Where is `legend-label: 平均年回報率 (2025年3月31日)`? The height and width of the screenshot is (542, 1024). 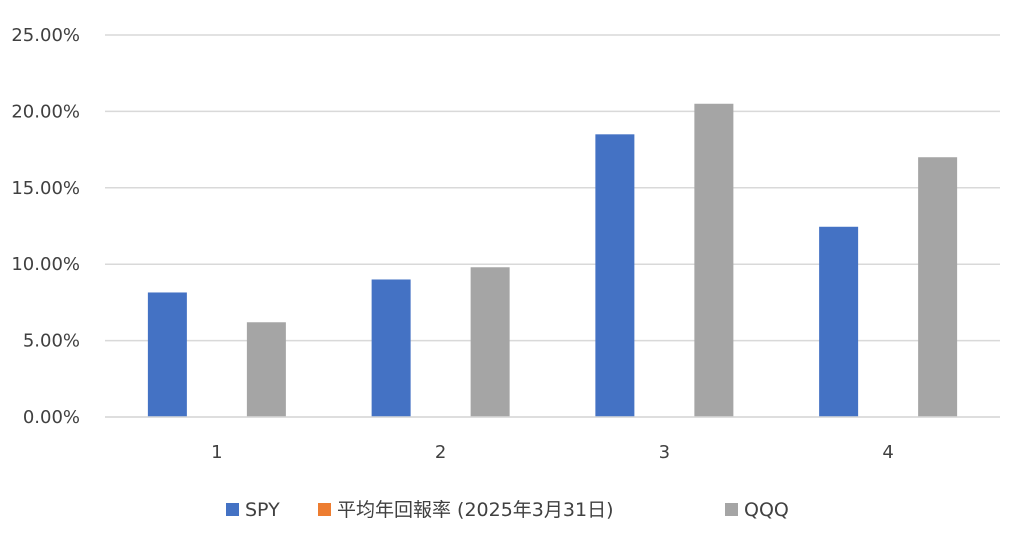
legend-label: 平均年回報率 (2025年3月31日) is located at coordinates (475, 510).